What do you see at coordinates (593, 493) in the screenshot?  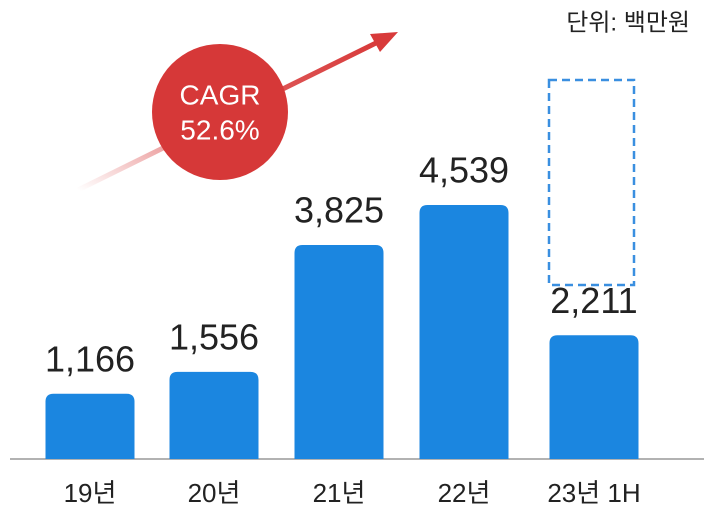 I see `x-tick-label: 23년 1H` at bounding box center [593, 493].